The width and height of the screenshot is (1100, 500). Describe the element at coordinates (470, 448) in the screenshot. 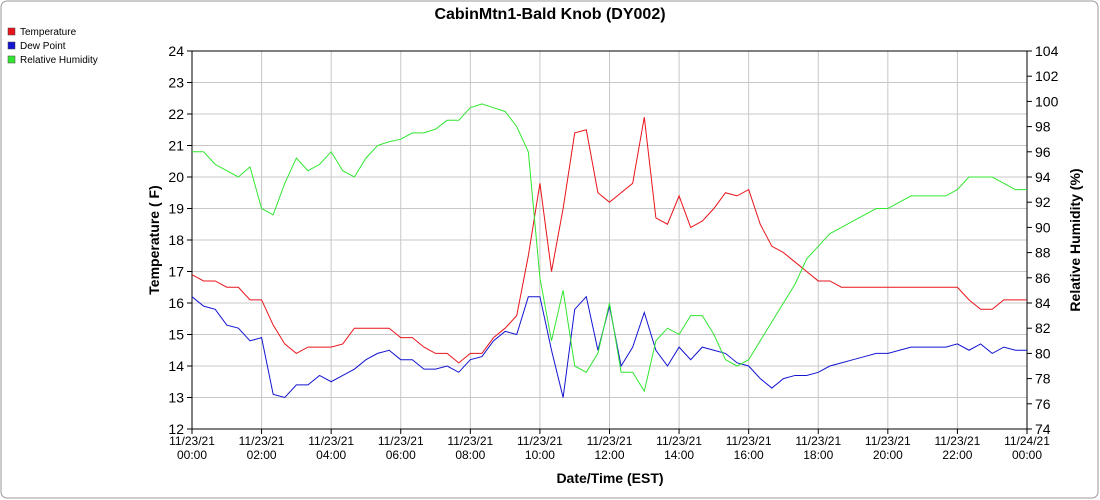

I see `x-tick-label: 11/23/21 08:00` at that location.